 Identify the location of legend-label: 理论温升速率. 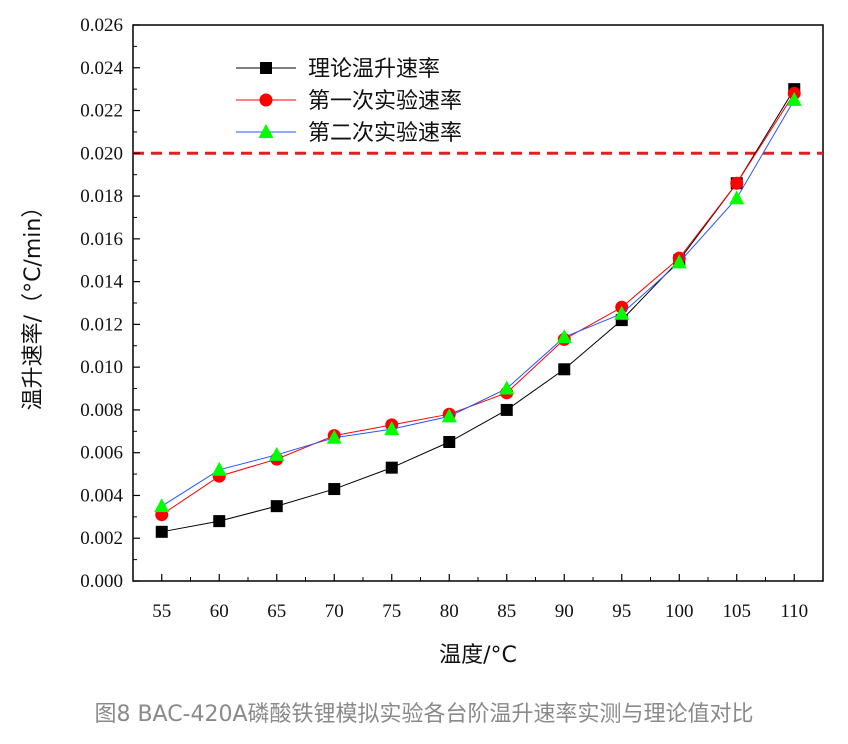
(374, 69).